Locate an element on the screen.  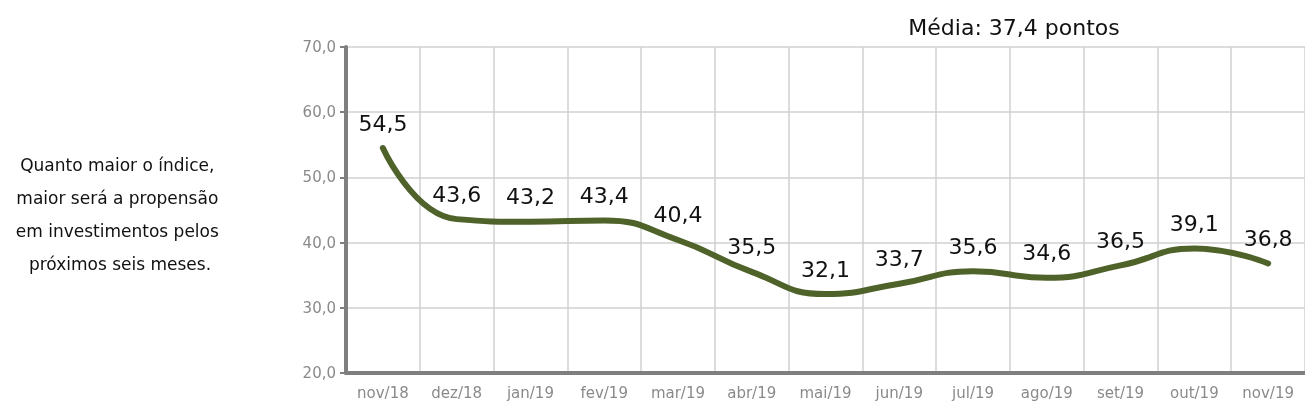
x-tick-label: jan/19 is located at coordinates (529, 392).